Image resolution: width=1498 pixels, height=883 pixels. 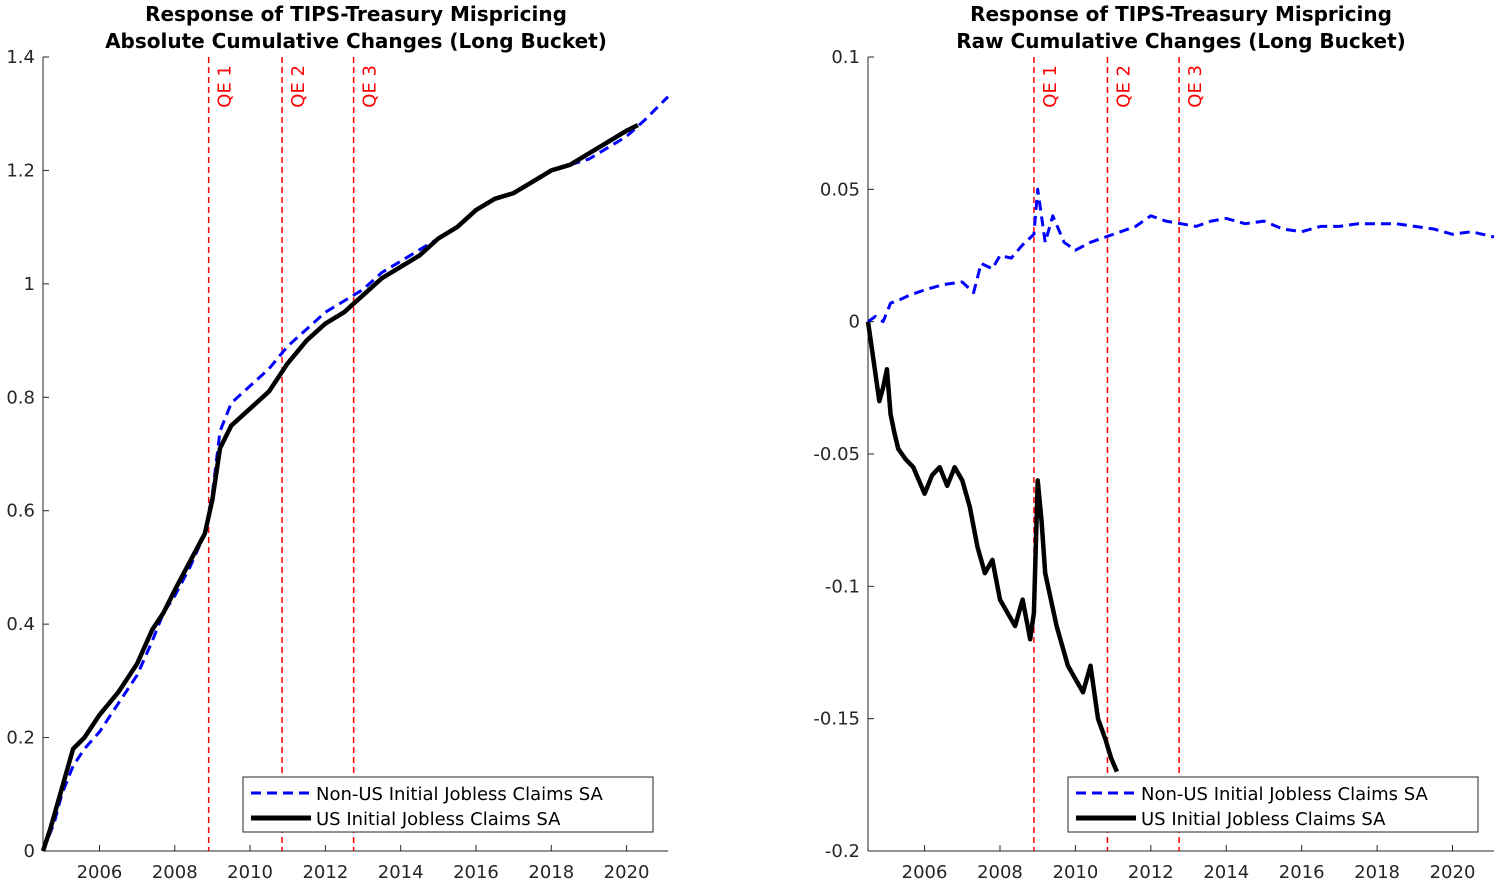 I want to click on right-y-tick-label: 0.05, so click(x=840, y=189).